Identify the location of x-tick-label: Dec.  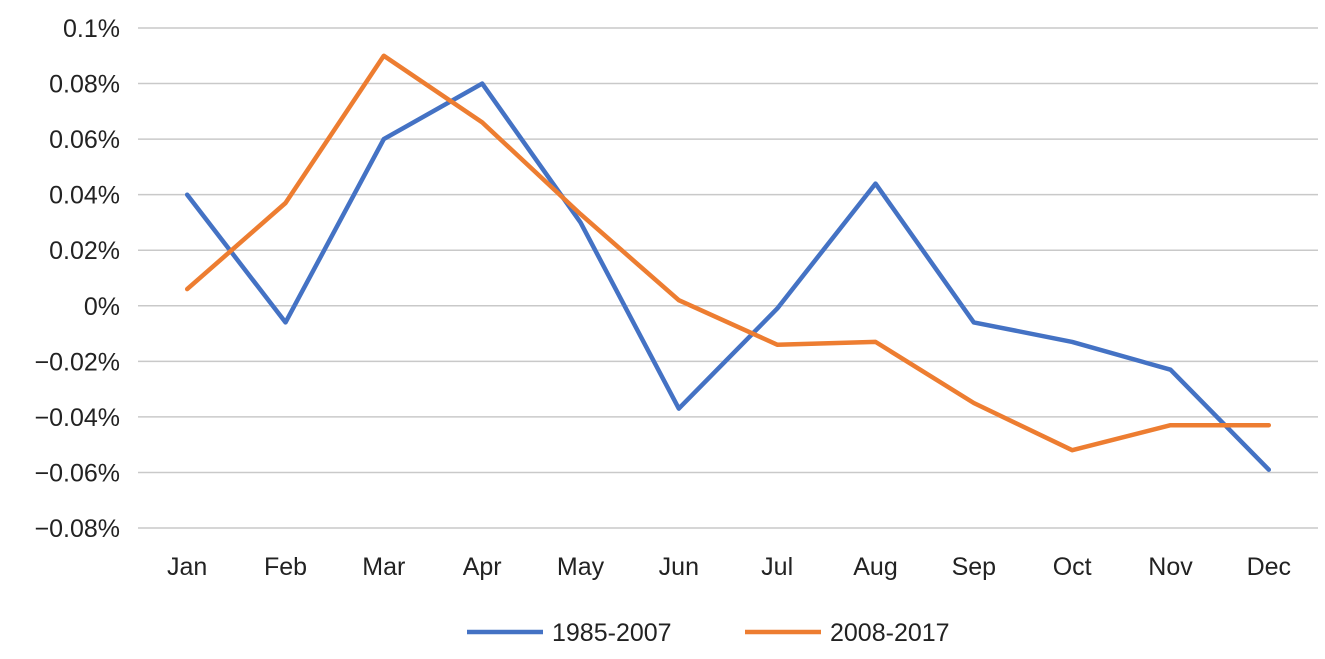
(1269, 567).